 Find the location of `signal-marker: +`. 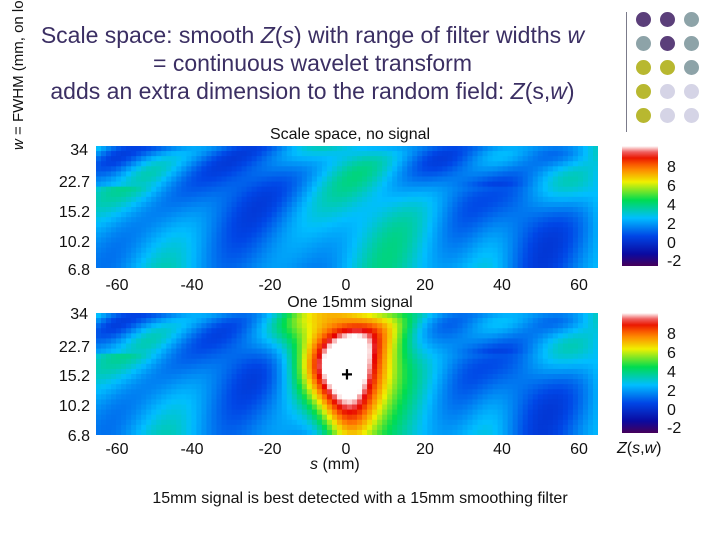

signal-marker: + is located at coordinates (347, 375).